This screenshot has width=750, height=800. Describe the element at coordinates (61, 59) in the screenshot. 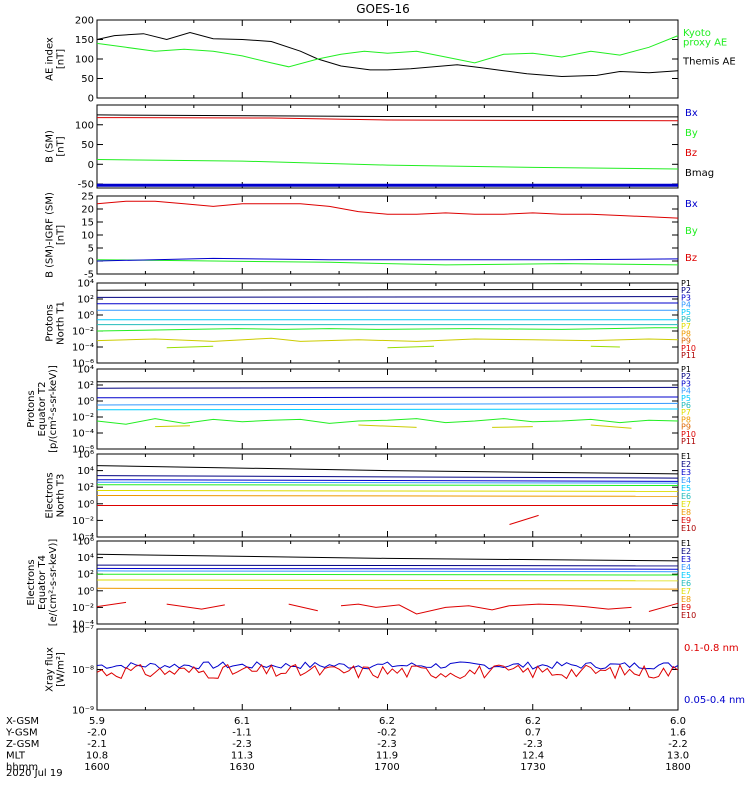

I see `y-axis-label: [nT]` at that location.